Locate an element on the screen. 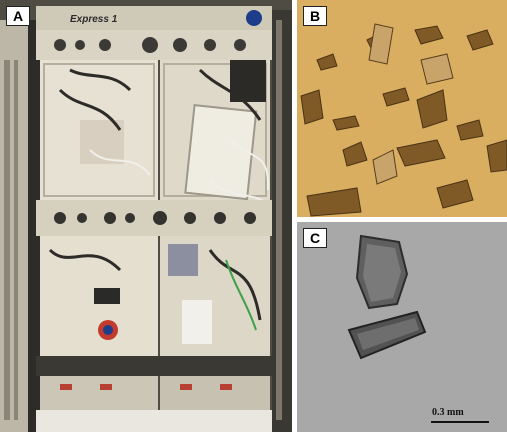 This screenshot has height=432, width=507. rack-label-text: Express 1 is located at coordinates (94, 19).